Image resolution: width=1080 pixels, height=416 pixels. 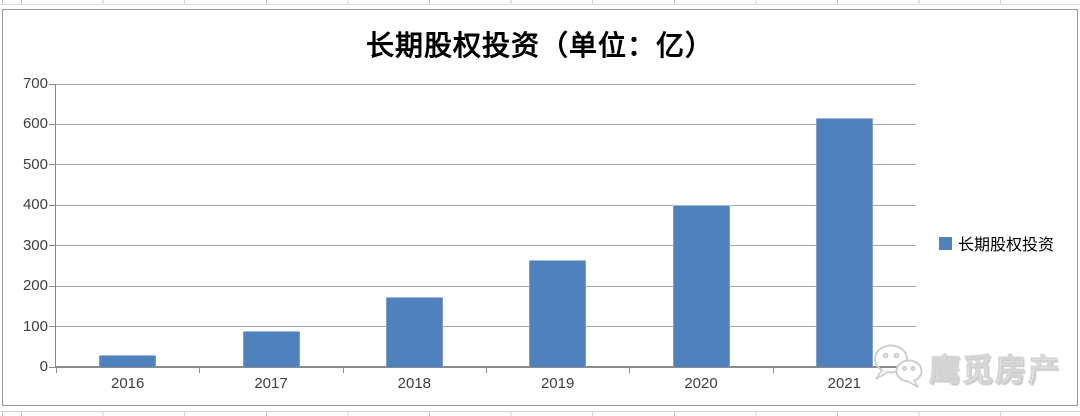 I want to click on y-axis-label-500: 500, so click(x=35, y=164).